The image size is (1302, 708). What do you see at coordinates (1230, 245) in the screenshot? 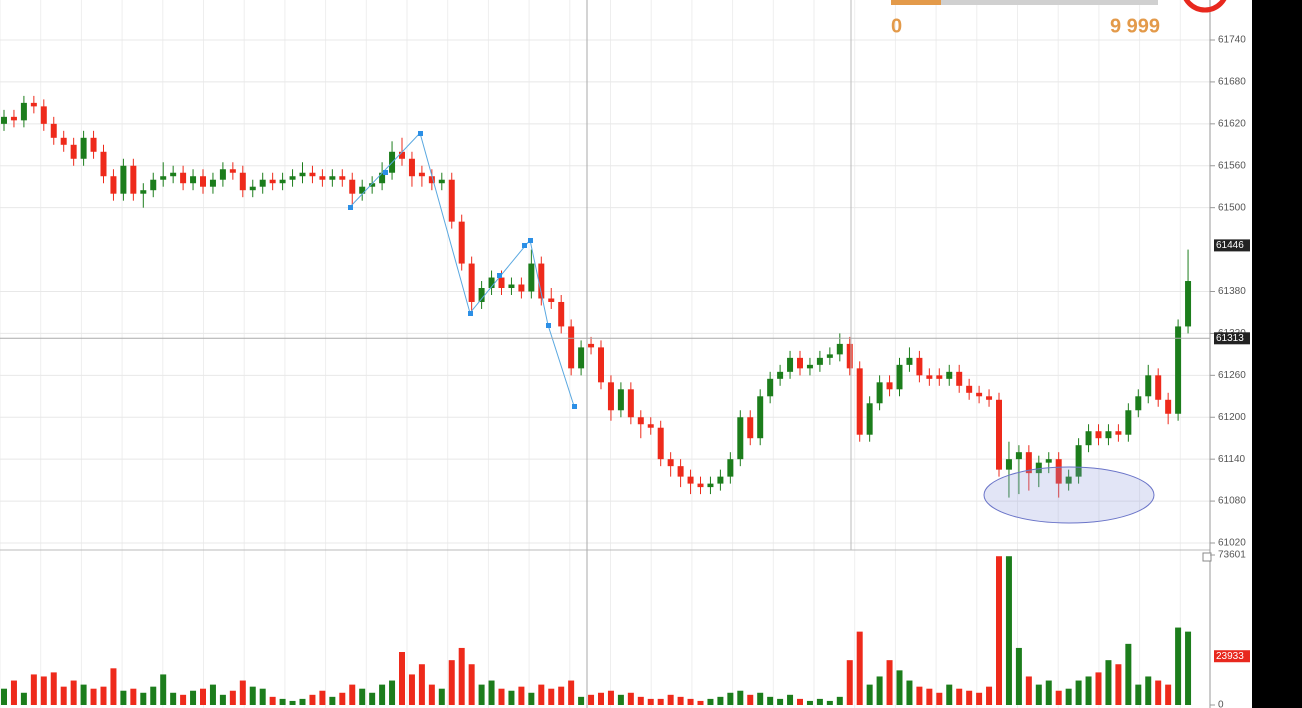
I see `price-marker: 61446` at bounding box center [1230, 245].